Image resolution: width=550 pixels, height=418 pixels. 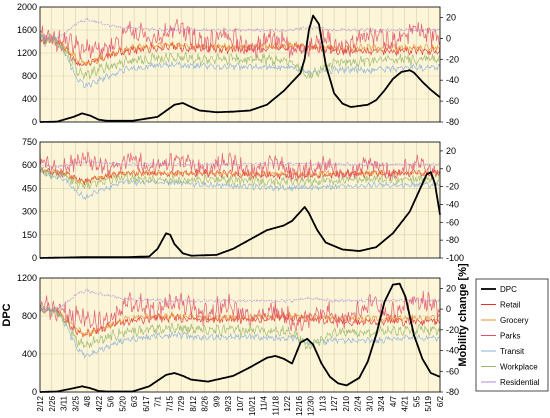 I want to click on x-tick-label: 2/26, so click(x=52, y=403).